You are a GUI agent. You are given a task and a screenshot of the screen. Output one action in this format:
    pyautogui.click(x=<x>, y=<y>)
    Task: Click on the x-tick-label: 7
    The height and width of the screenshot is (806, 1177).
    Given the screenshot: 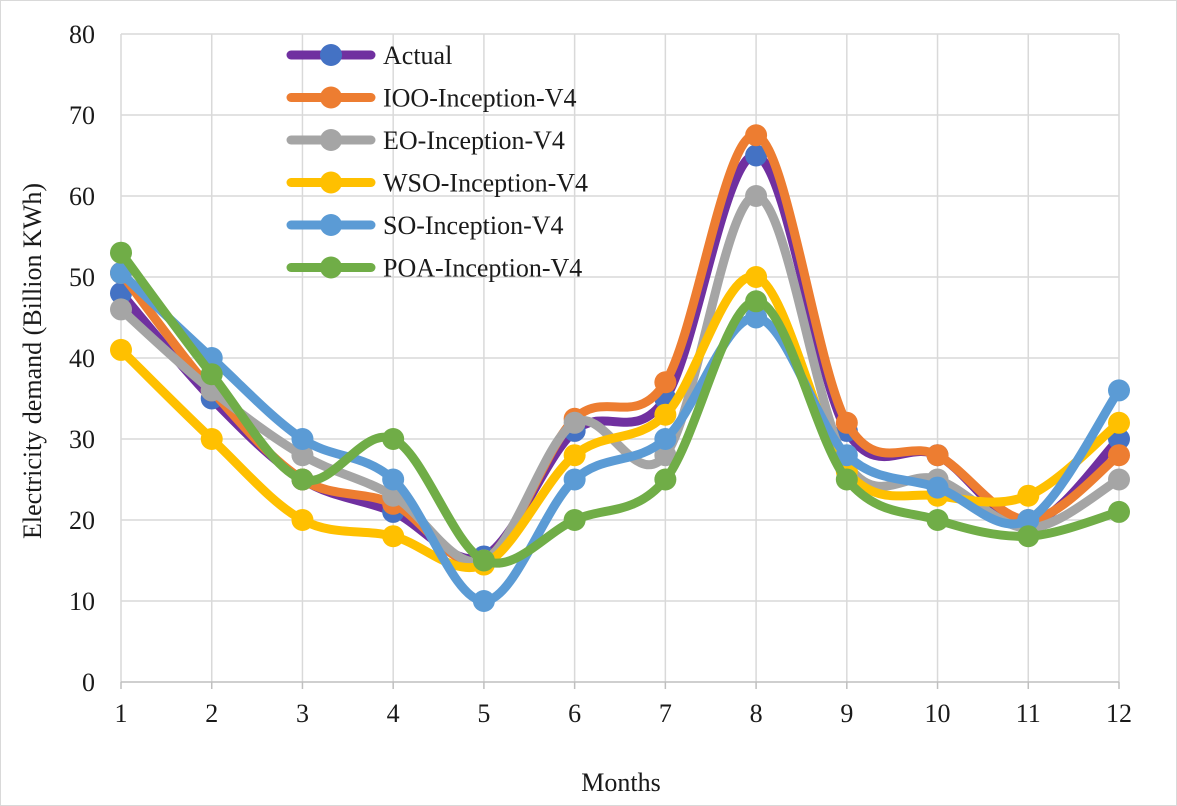 What is the action you would take?
    pyautogui.click(x=665, y=713)
    